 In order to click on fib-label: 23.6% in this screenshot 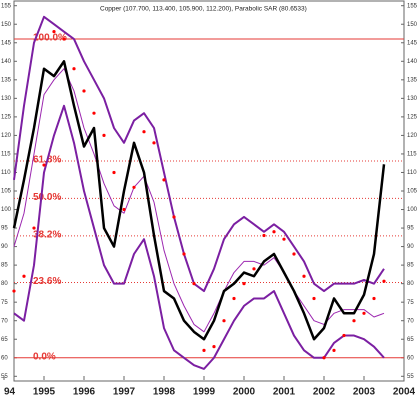, I will do `click(47, 281)`.